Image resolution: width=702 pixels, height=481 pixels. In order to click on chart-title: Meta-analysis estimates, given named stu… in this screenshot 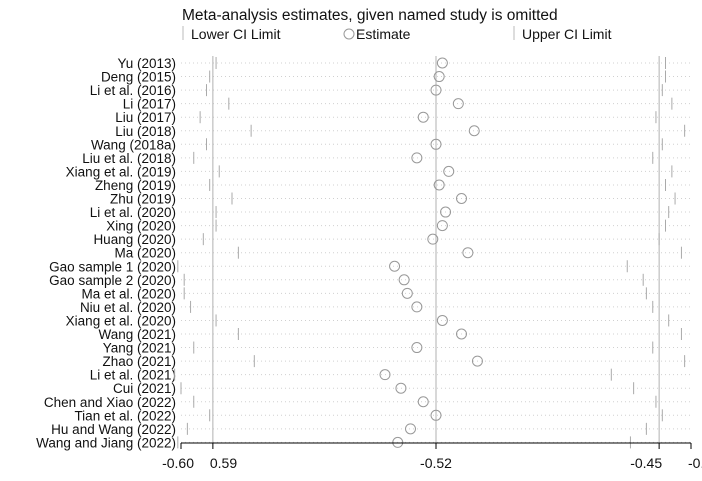, I will do `click(370, 15)`.